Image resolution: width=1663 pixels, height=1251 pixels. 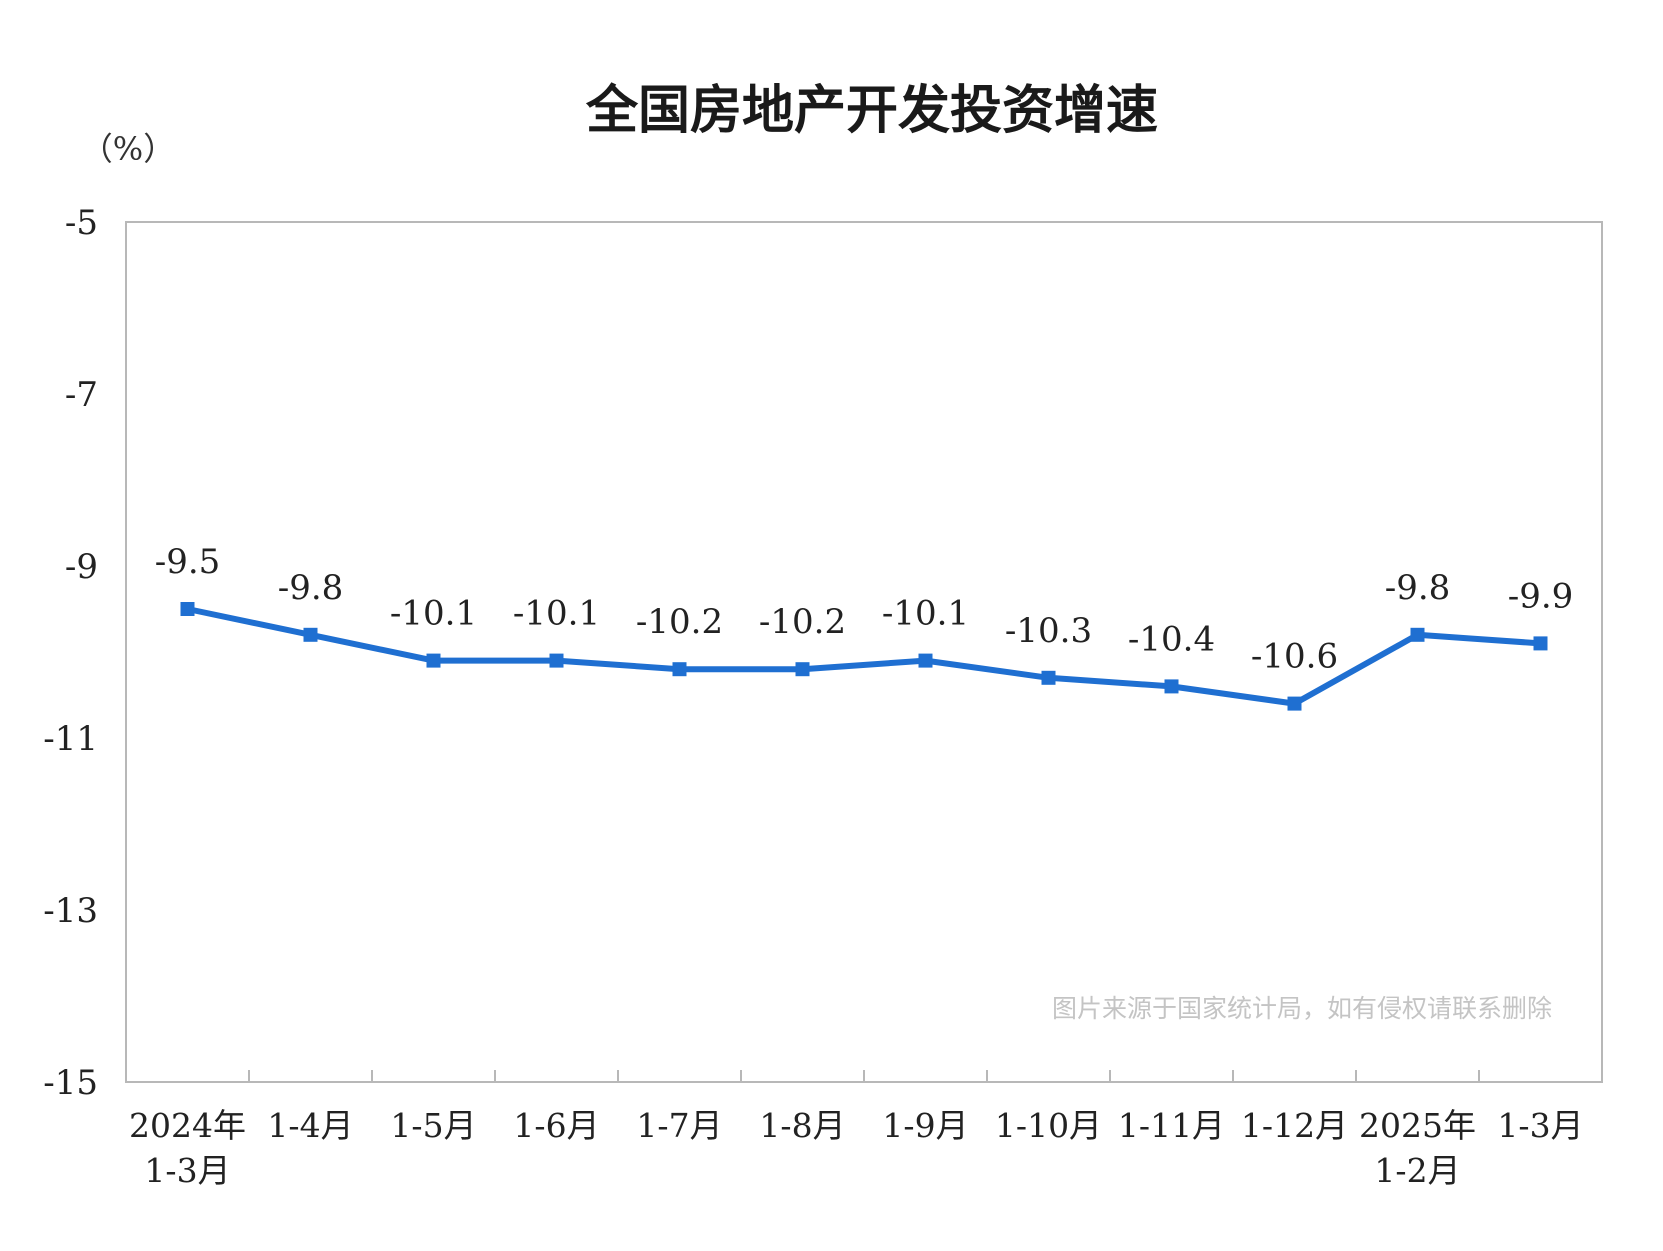 What do you see at coordinates (433, 1125) in the screenshot?
I see `x-tick-label: 1-5月` at bounding box center [433, 1125].